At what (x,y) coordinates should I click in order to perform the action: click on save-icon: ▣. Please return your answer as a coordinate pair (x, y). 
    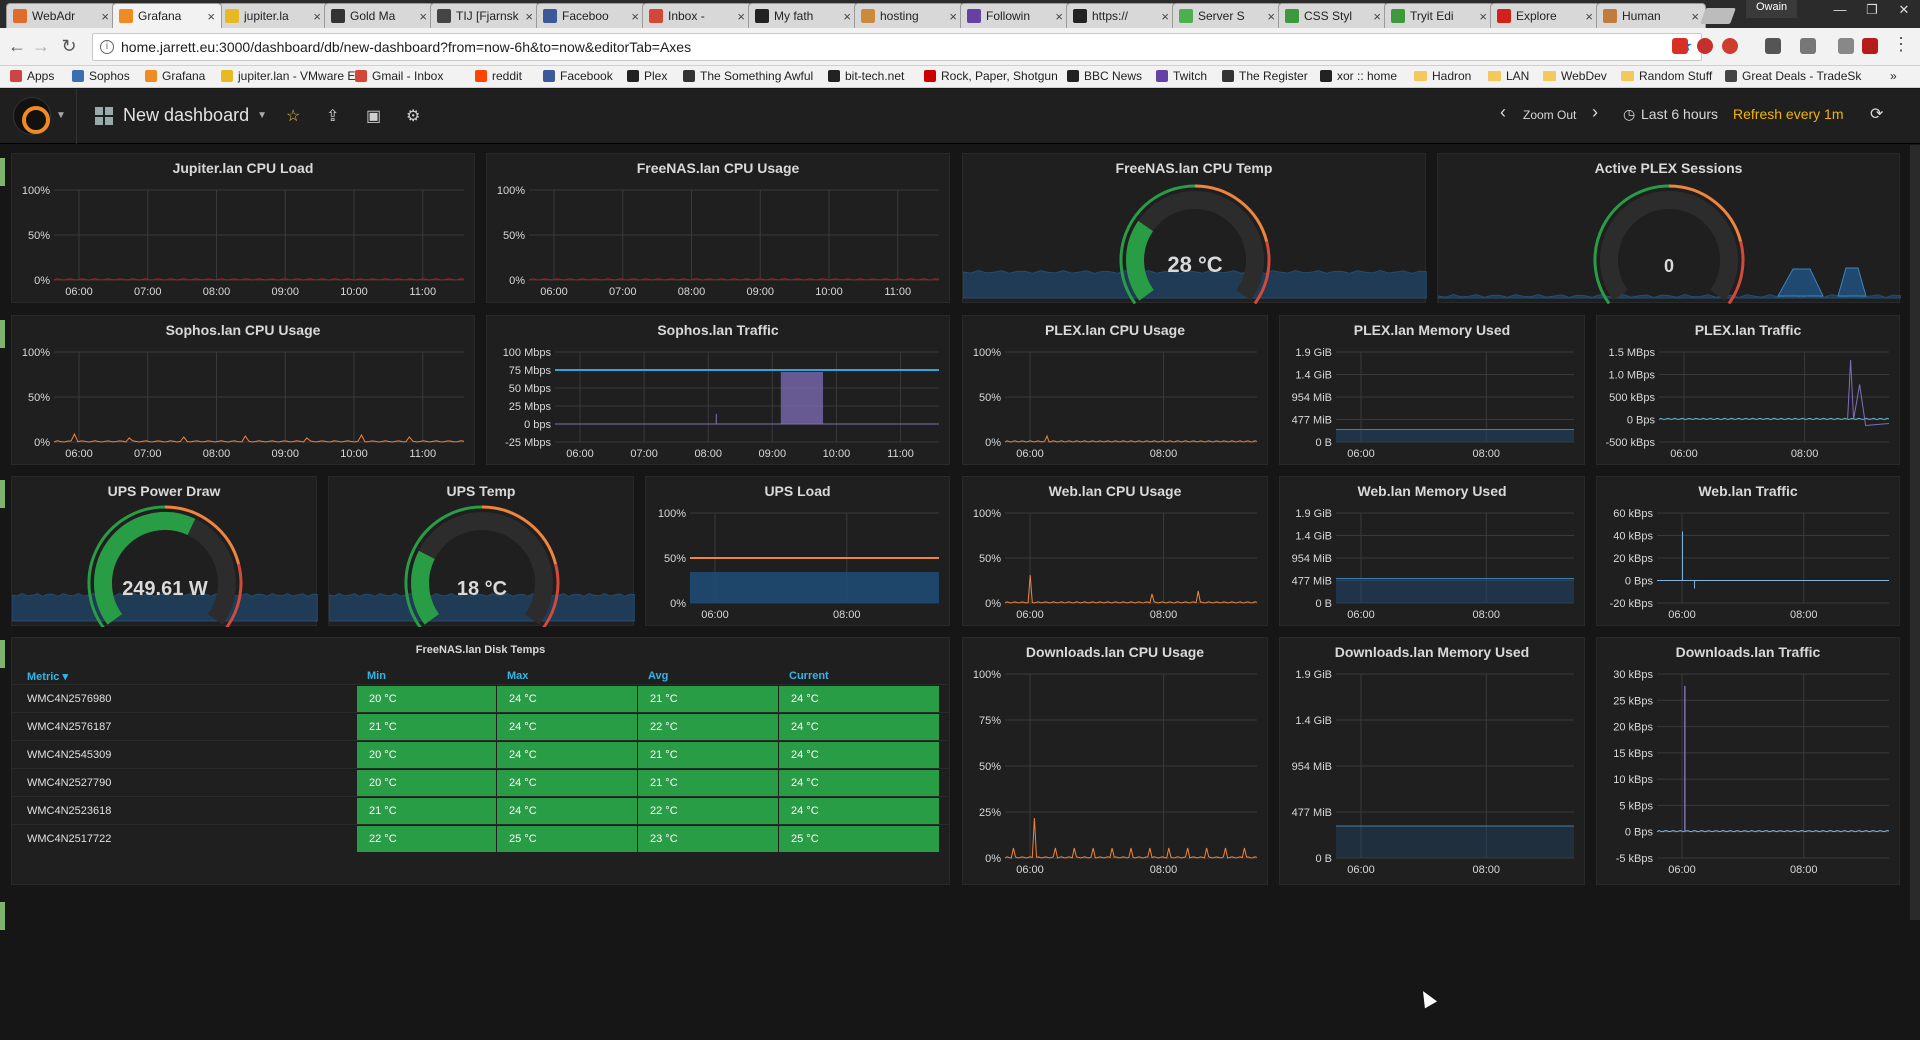
    Looking at the image, I should click on (374, 116).